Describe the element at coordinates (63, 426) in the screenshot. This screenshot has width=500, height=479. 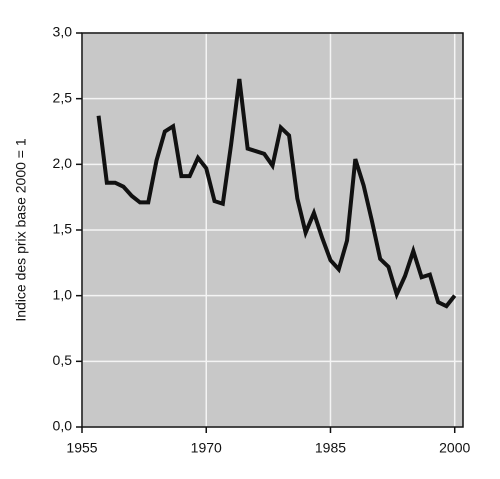
I see `y-tick-label: 0,0` at that location.